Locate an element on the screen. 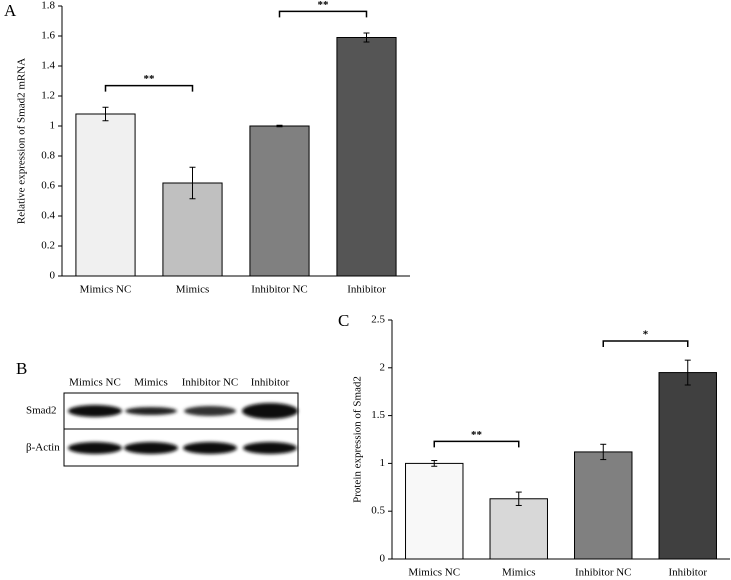  y-tick-label: 1.6 is located at coordinates (48, 36).